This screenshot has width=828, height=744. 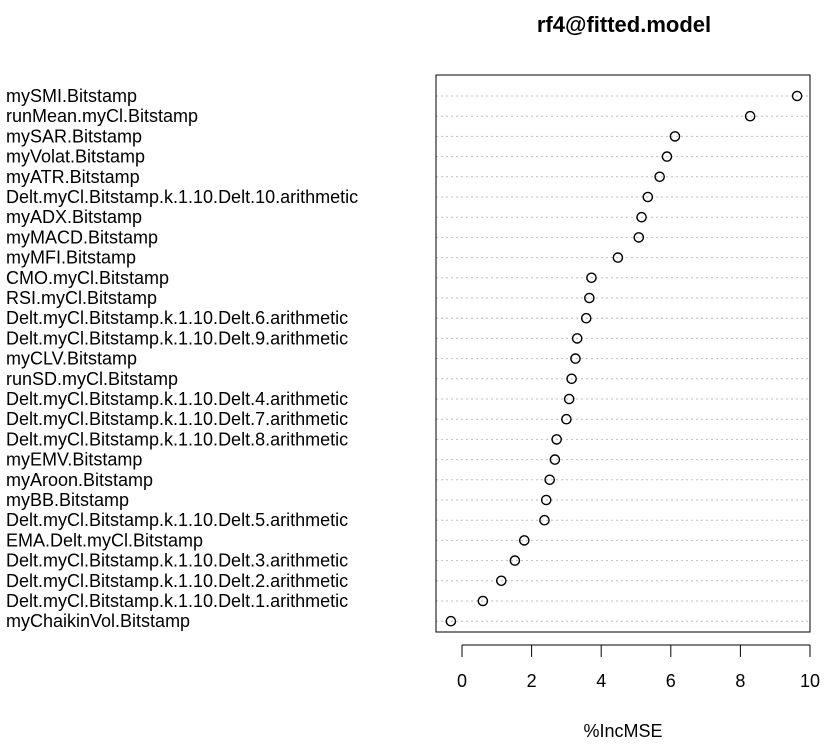 What do you see at coordinates (74, 460) in the screenshot?
I see `category-label: myEMV.Bitstamp` at bounding box center [74, 460].